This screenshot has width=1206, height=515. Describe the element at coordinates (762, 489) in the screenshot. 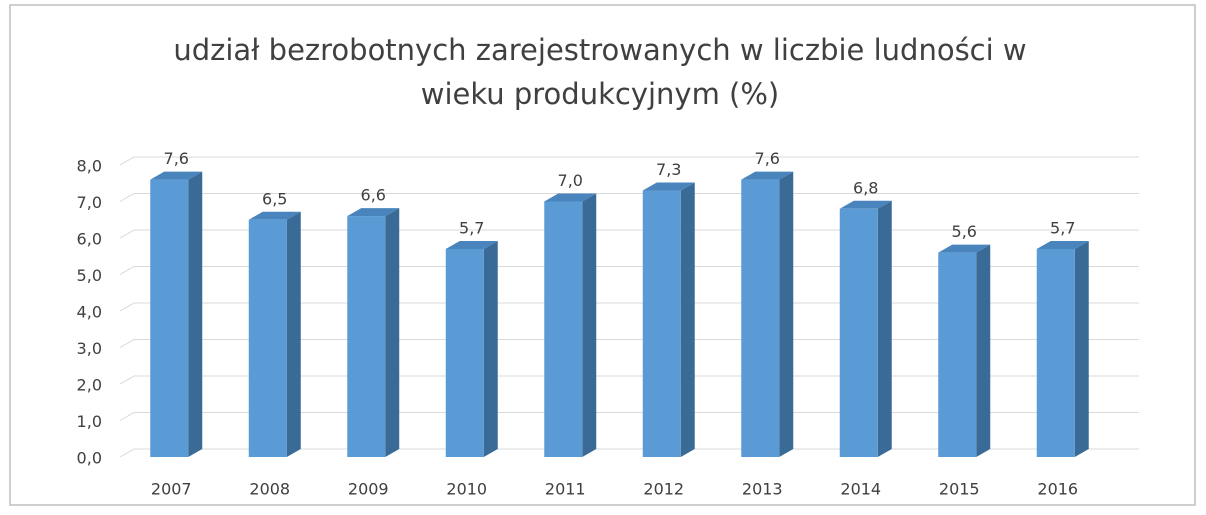

I see `x-tick-label: 2013` at that location.